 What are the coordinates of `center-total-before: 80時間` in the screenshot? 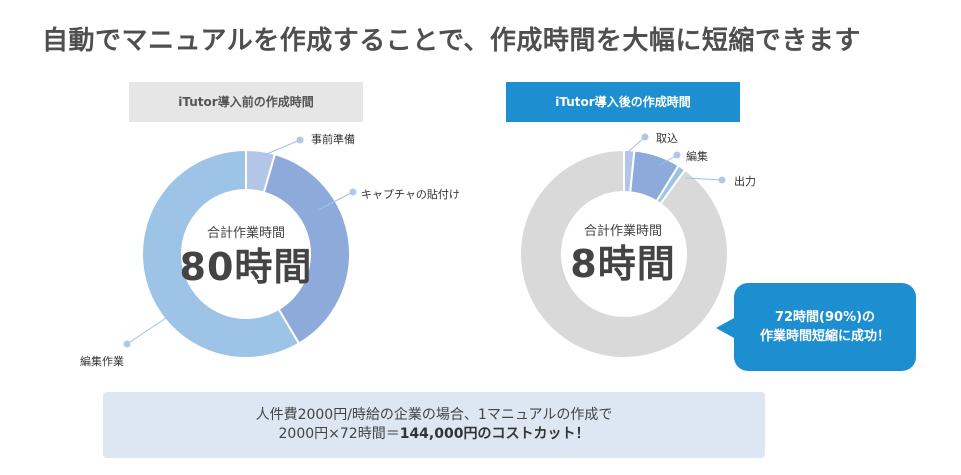 It's located at (246, 267).